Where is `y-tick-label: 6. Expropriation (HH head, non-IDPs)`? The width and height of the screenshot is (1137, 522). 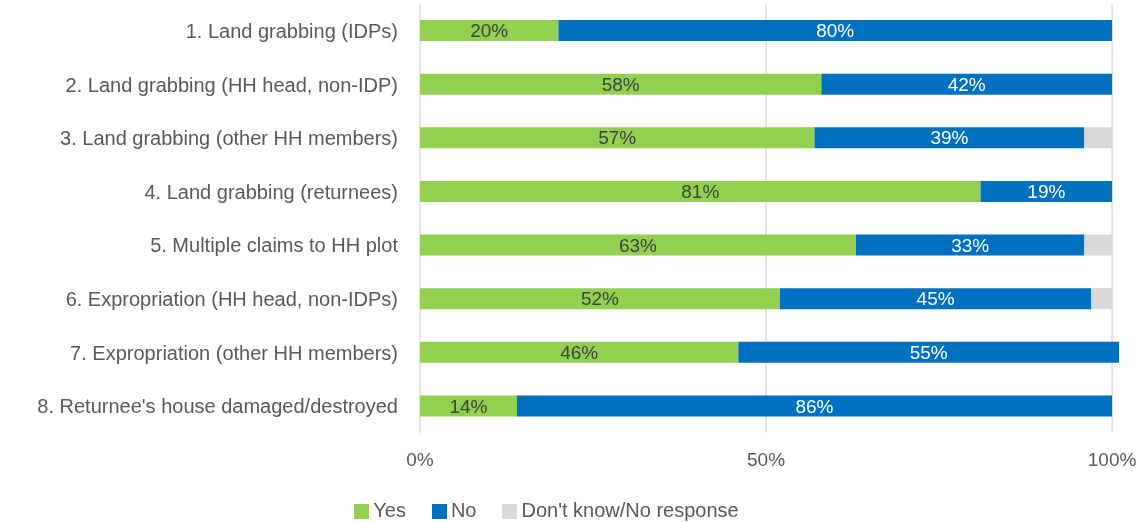
y-tick-label: 6. Expropriation (HH head, non-IDPs) is located at coordinates (231, 299).